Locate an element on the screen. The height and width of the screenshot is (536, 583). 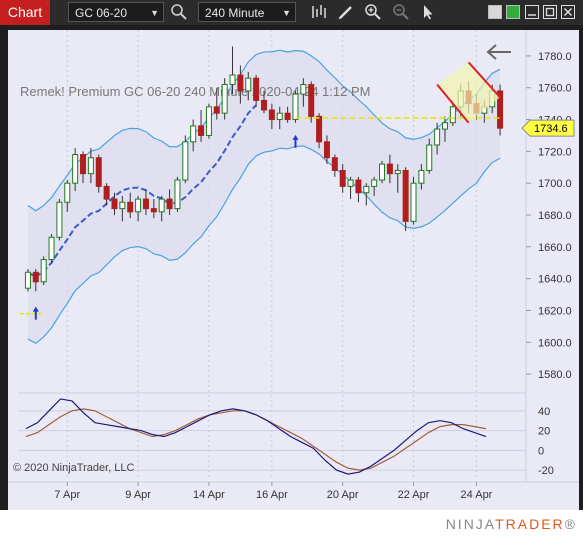
date-tick-label: 20 Apr is located at coordinates (343, 495).